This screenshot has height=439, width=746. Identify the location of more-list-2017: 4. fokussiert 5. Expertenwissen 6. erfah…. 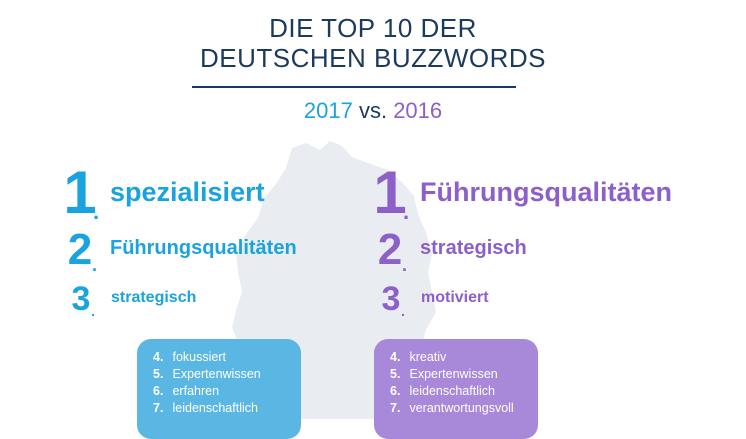
(219, 389).